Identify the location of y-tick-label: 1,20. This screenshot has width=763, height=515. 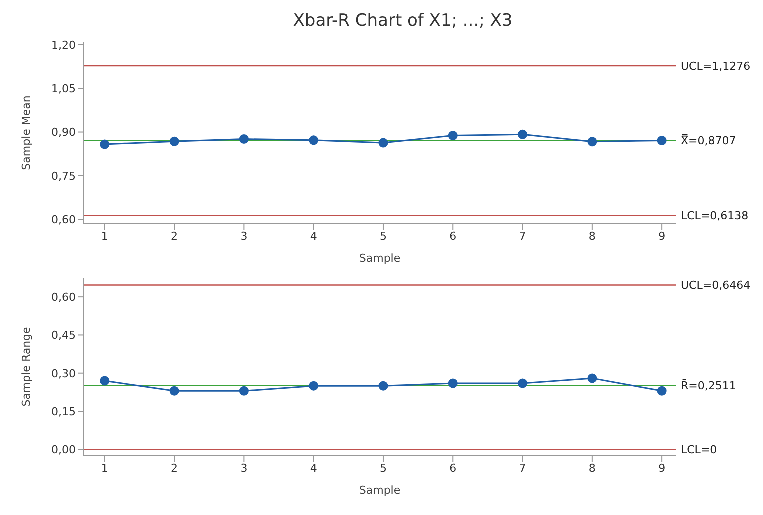
(64, 45).